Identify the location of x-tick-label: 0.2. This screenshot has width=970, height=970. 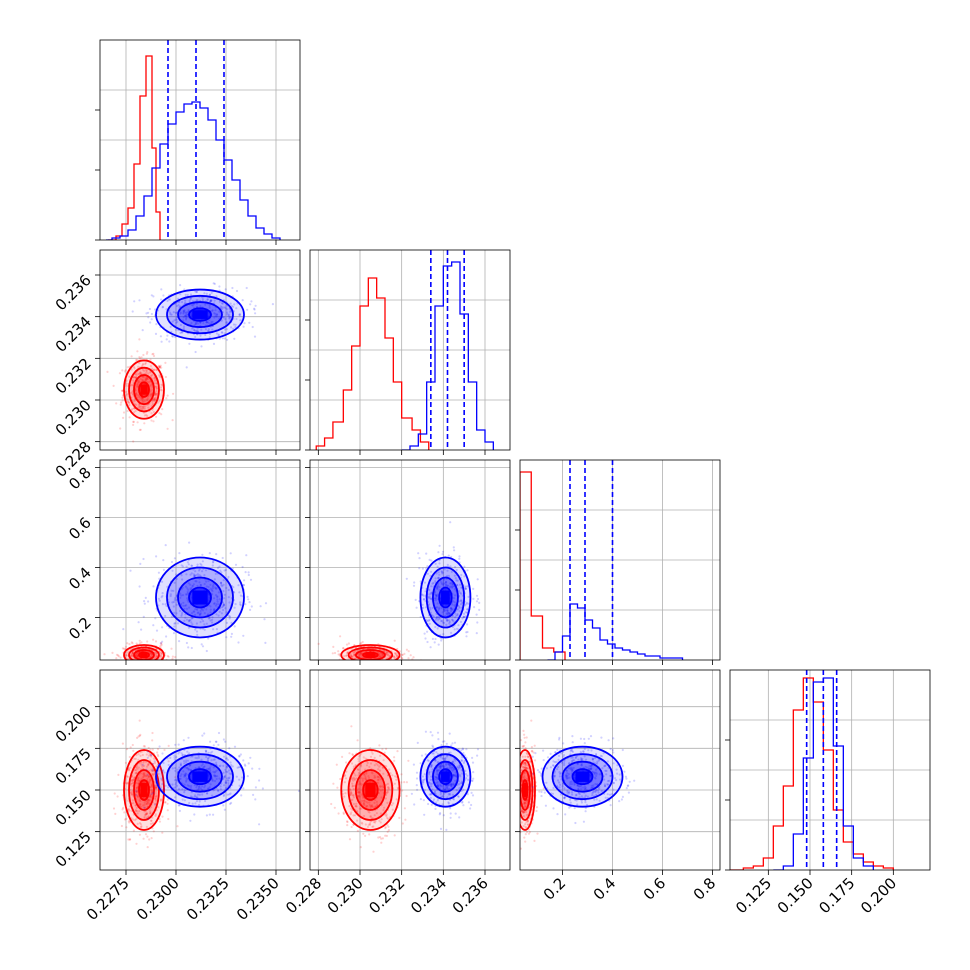
(555, 889).